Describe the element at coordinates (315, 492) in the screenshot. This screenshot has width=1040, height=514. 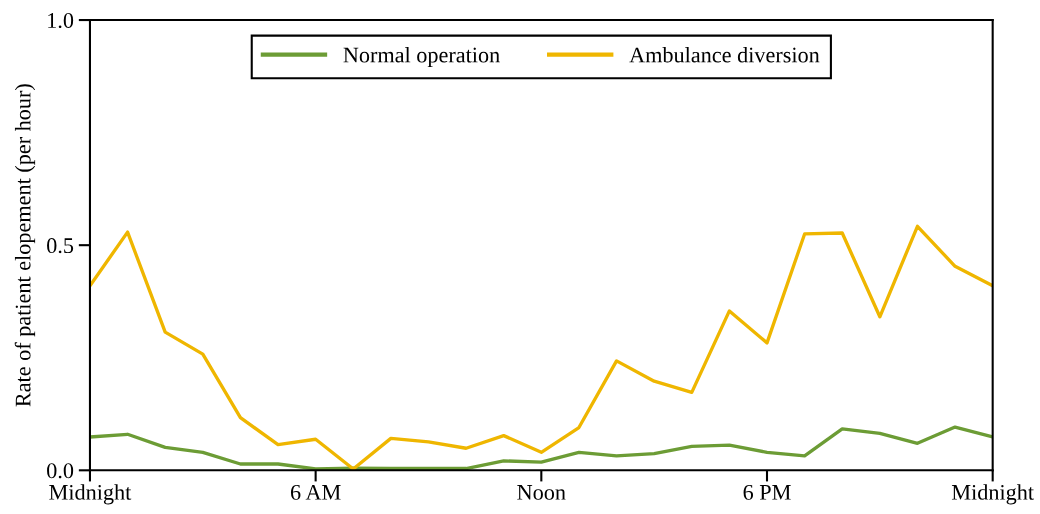
I see `x-tick-label: 6 AM` at that location.